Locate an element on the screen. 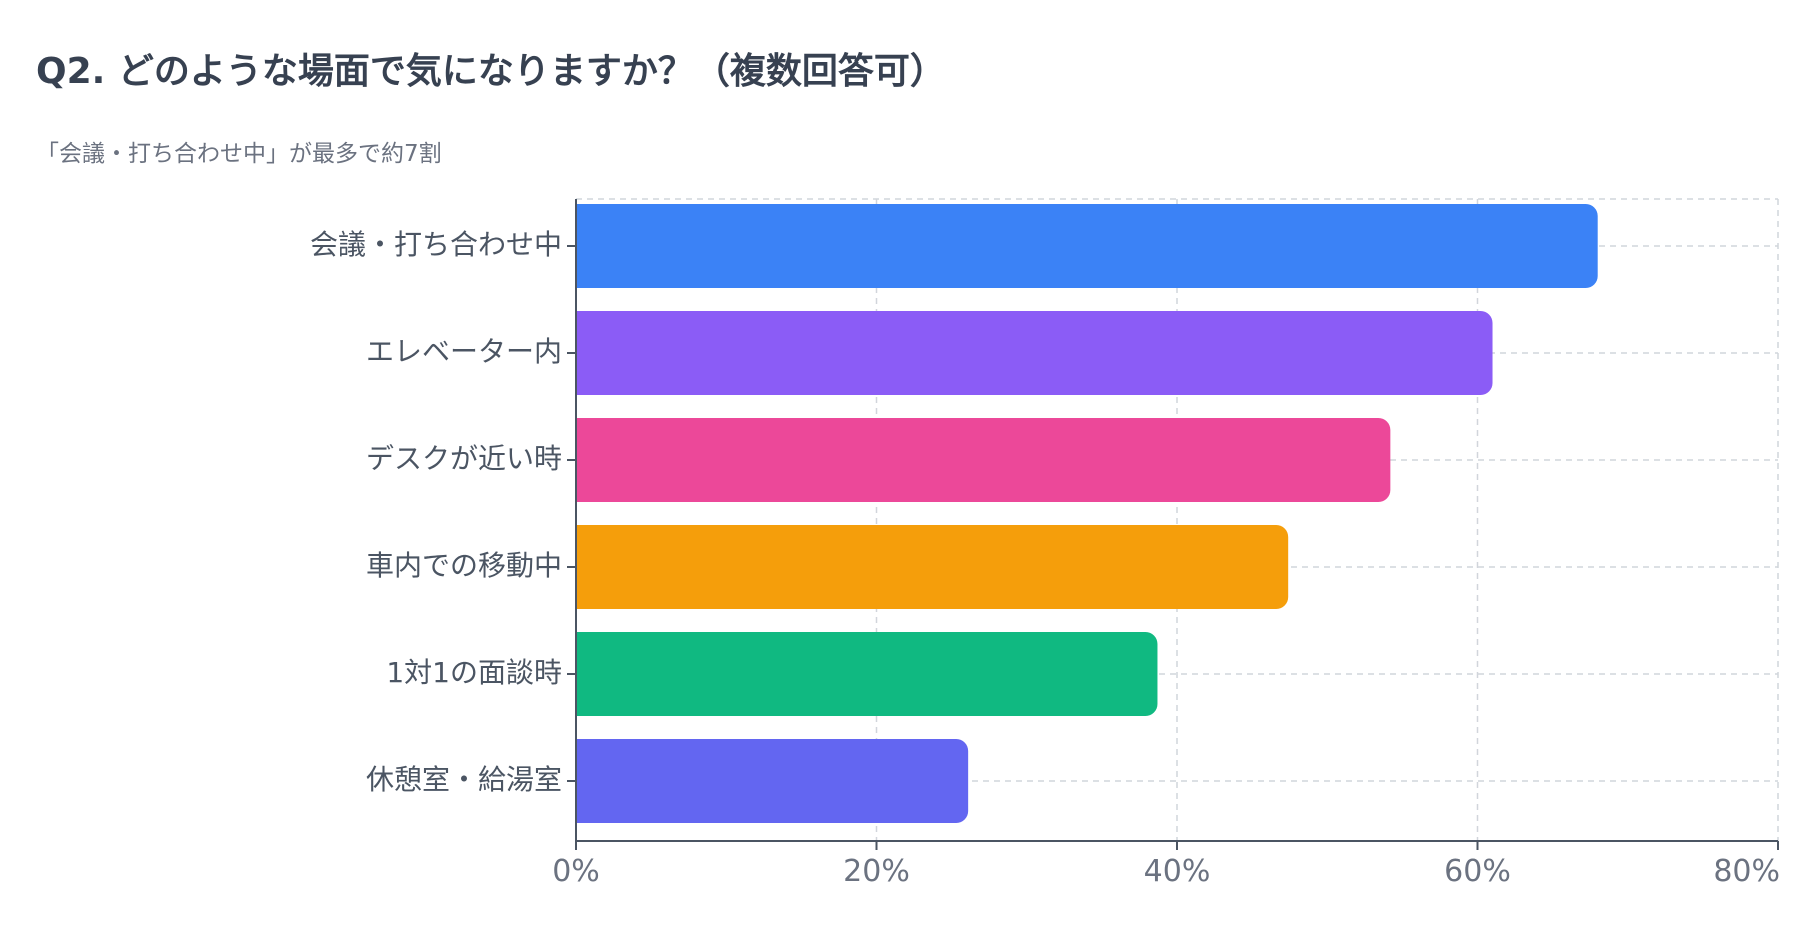 This screenshot has width=1810, height=932. category-label: 会議・打ち合わせ中 is located at coordinates (436, 244).